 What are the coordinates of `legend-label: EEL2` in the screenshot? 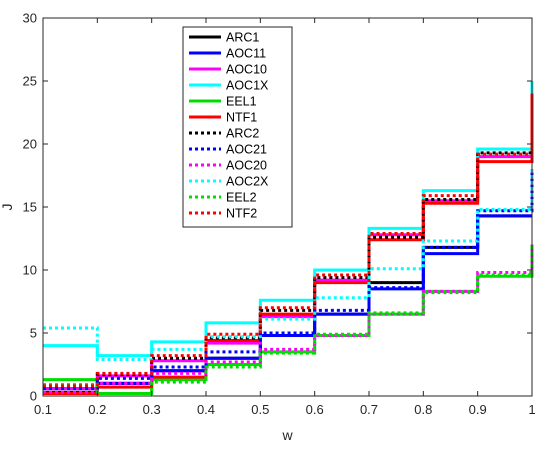 It's located at (241, 198).